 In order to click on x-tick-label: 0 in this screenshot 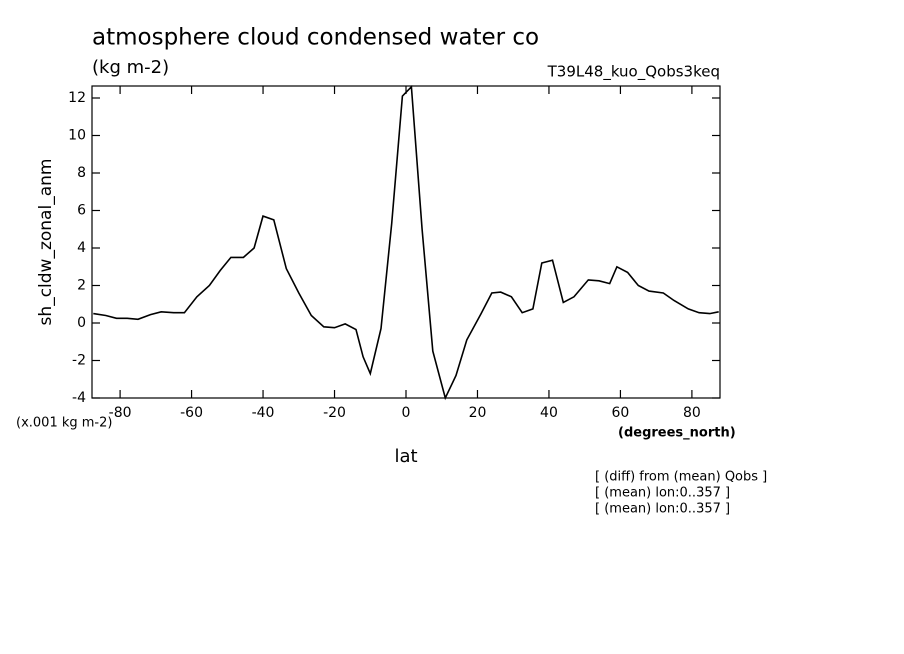, I will do `click(406, 413)`.